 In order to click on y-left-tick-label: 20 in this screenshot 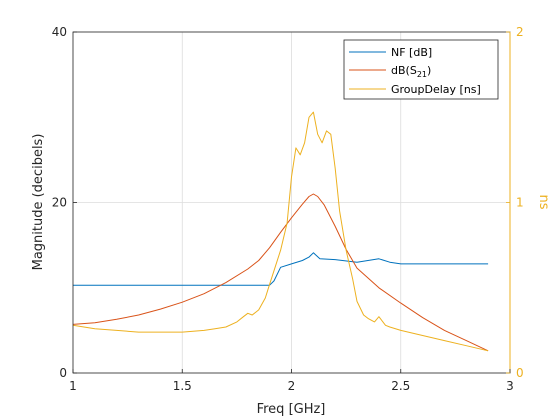, I will do `click(59, 203)`.